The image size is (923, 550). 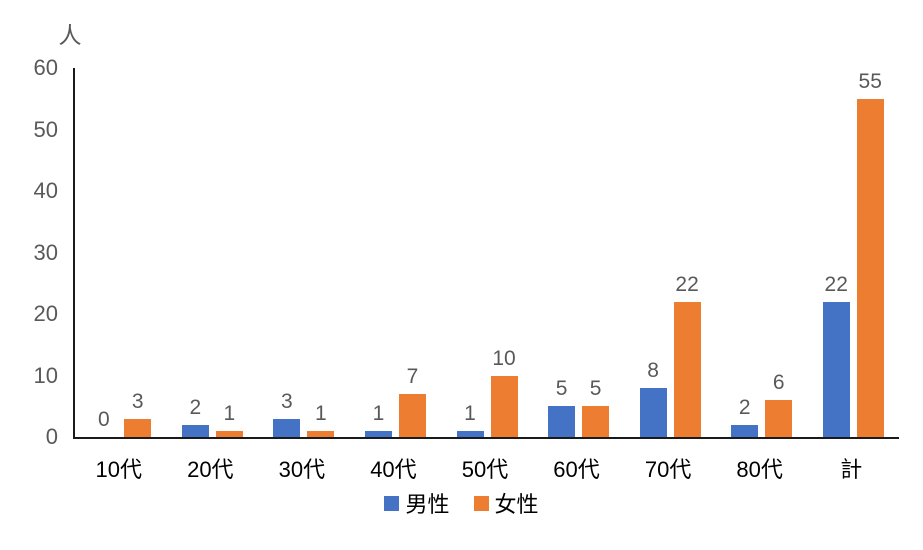 I want to click on bar-男性-50代, so click(x=470, y=433).